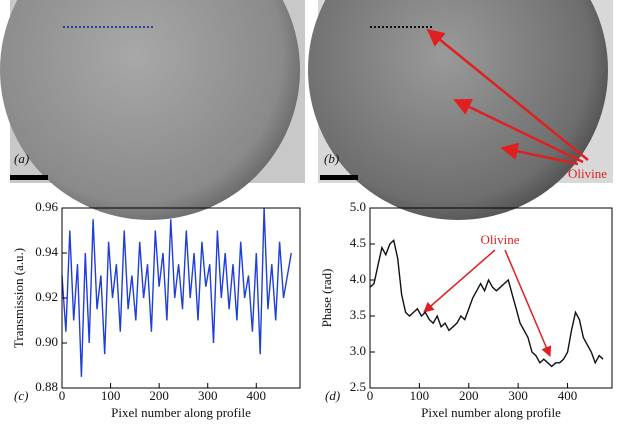  What do you see at coordinates (46, 251) in the screenshot?
I see `y-tick-label: 0.94` at bounding box center [46, 251].